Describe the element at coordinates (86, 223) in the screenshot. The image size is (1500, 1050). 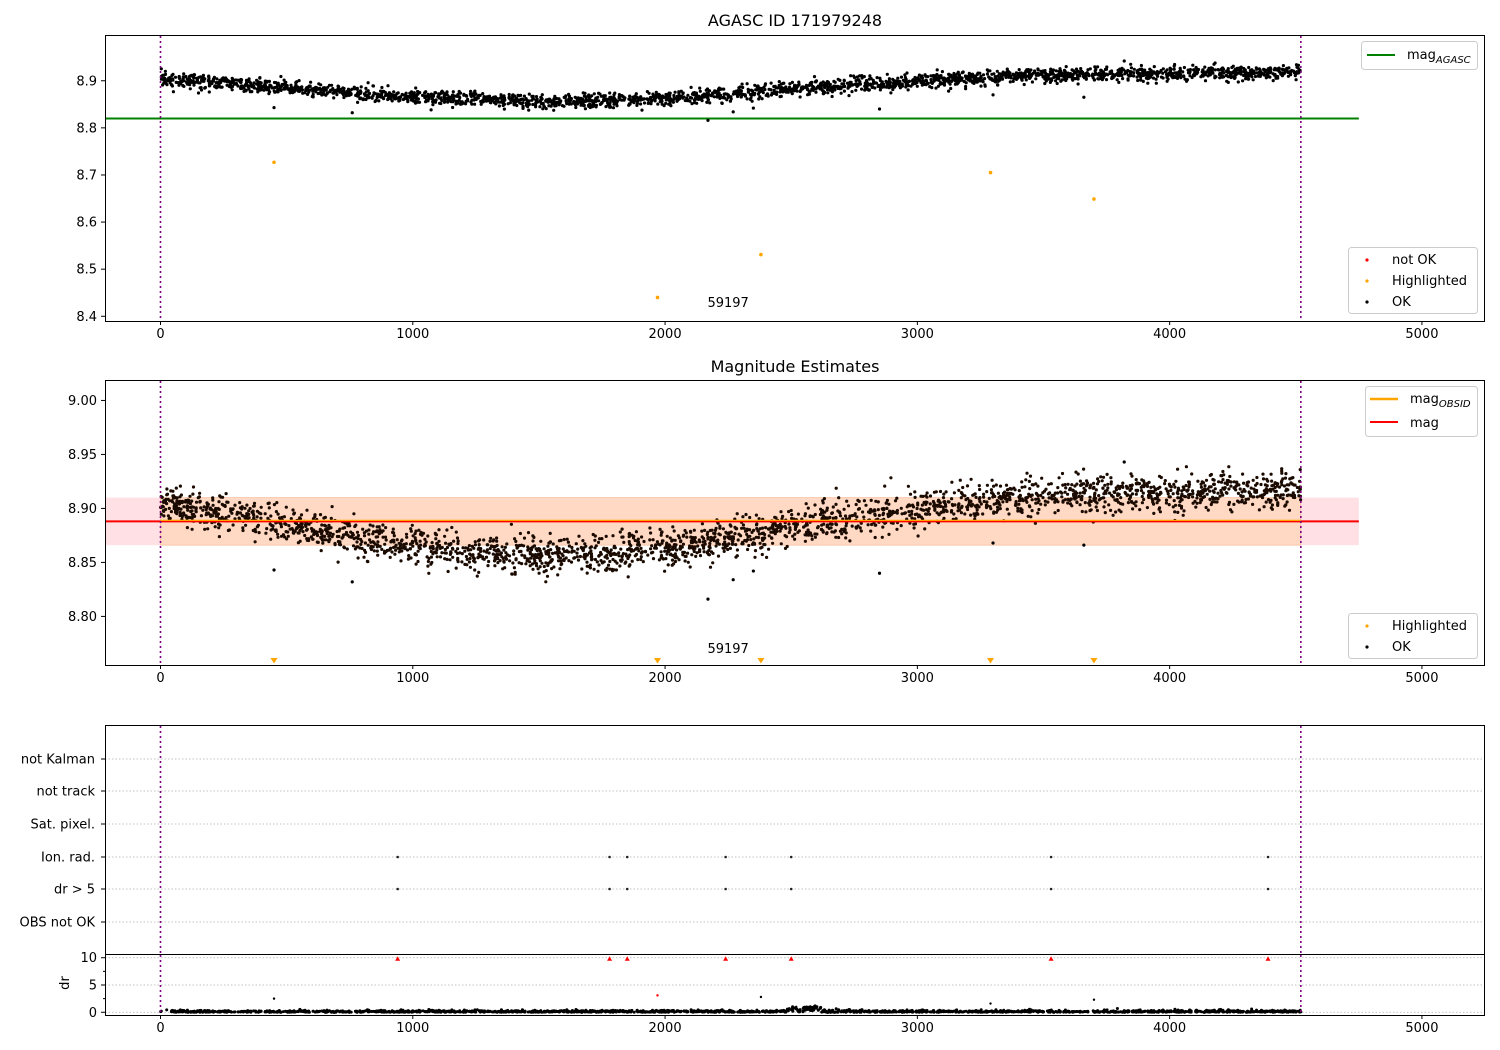
I see `y-tick-label: 8.6` at that location.